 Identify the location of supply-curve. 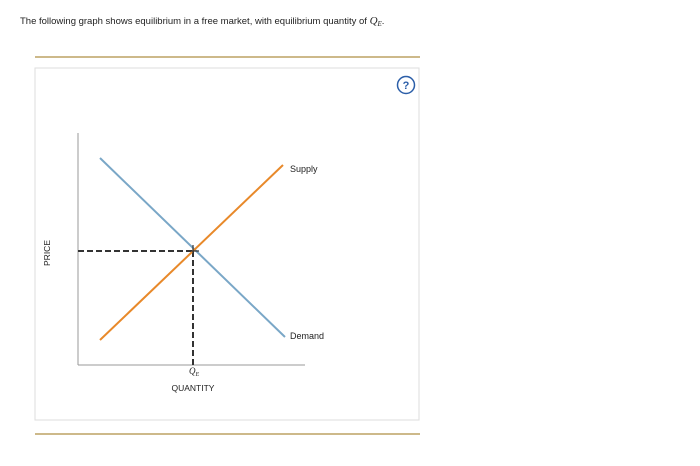
(191, 252).